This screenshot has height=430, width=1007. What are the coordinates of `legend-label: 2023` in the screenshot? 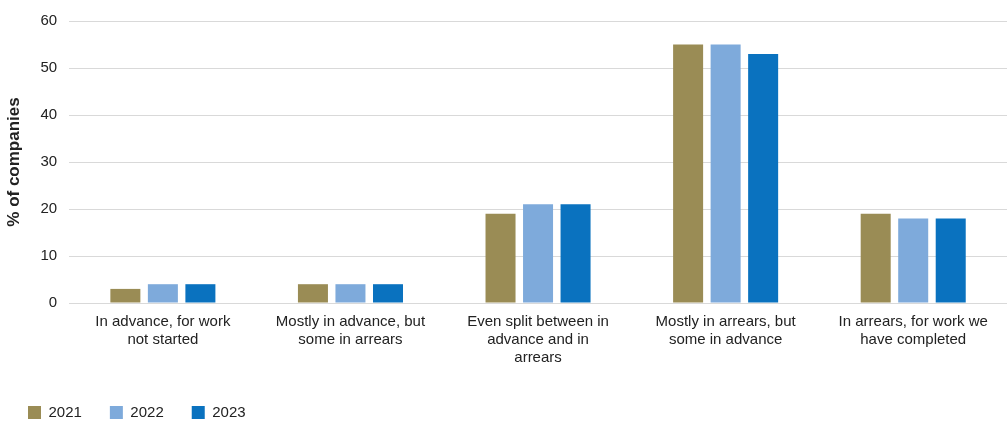 It's located at (229, 411).